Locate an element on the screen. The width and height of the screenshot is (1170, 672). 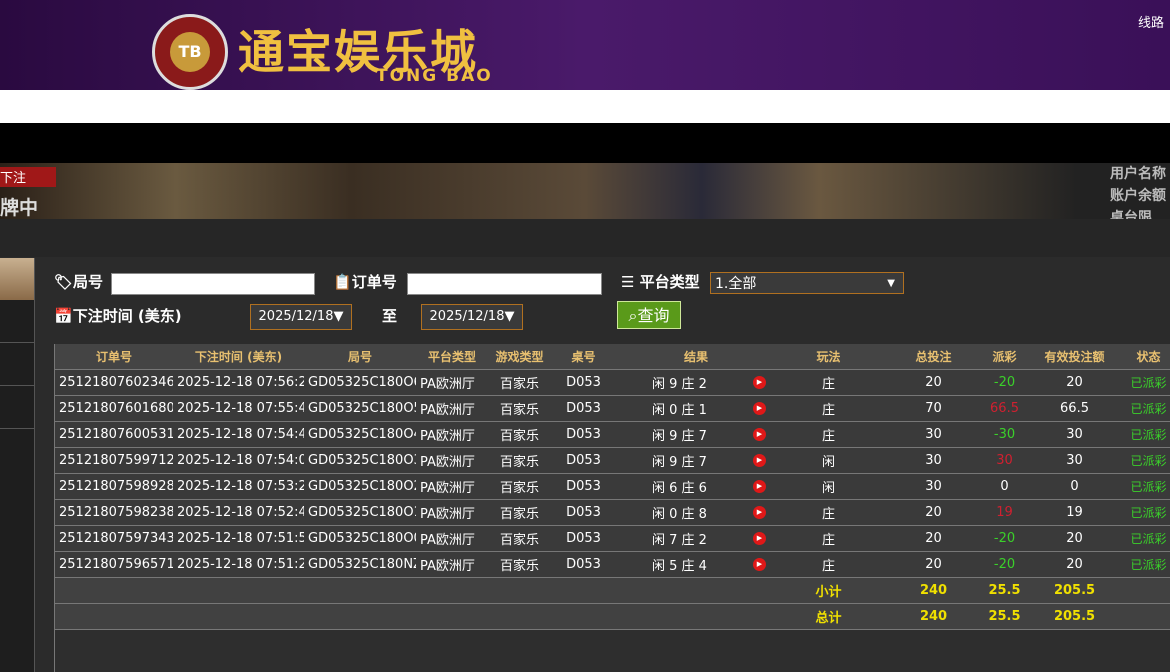
bg-right-text: 用户名称 is located at coordinates (1138, 174).